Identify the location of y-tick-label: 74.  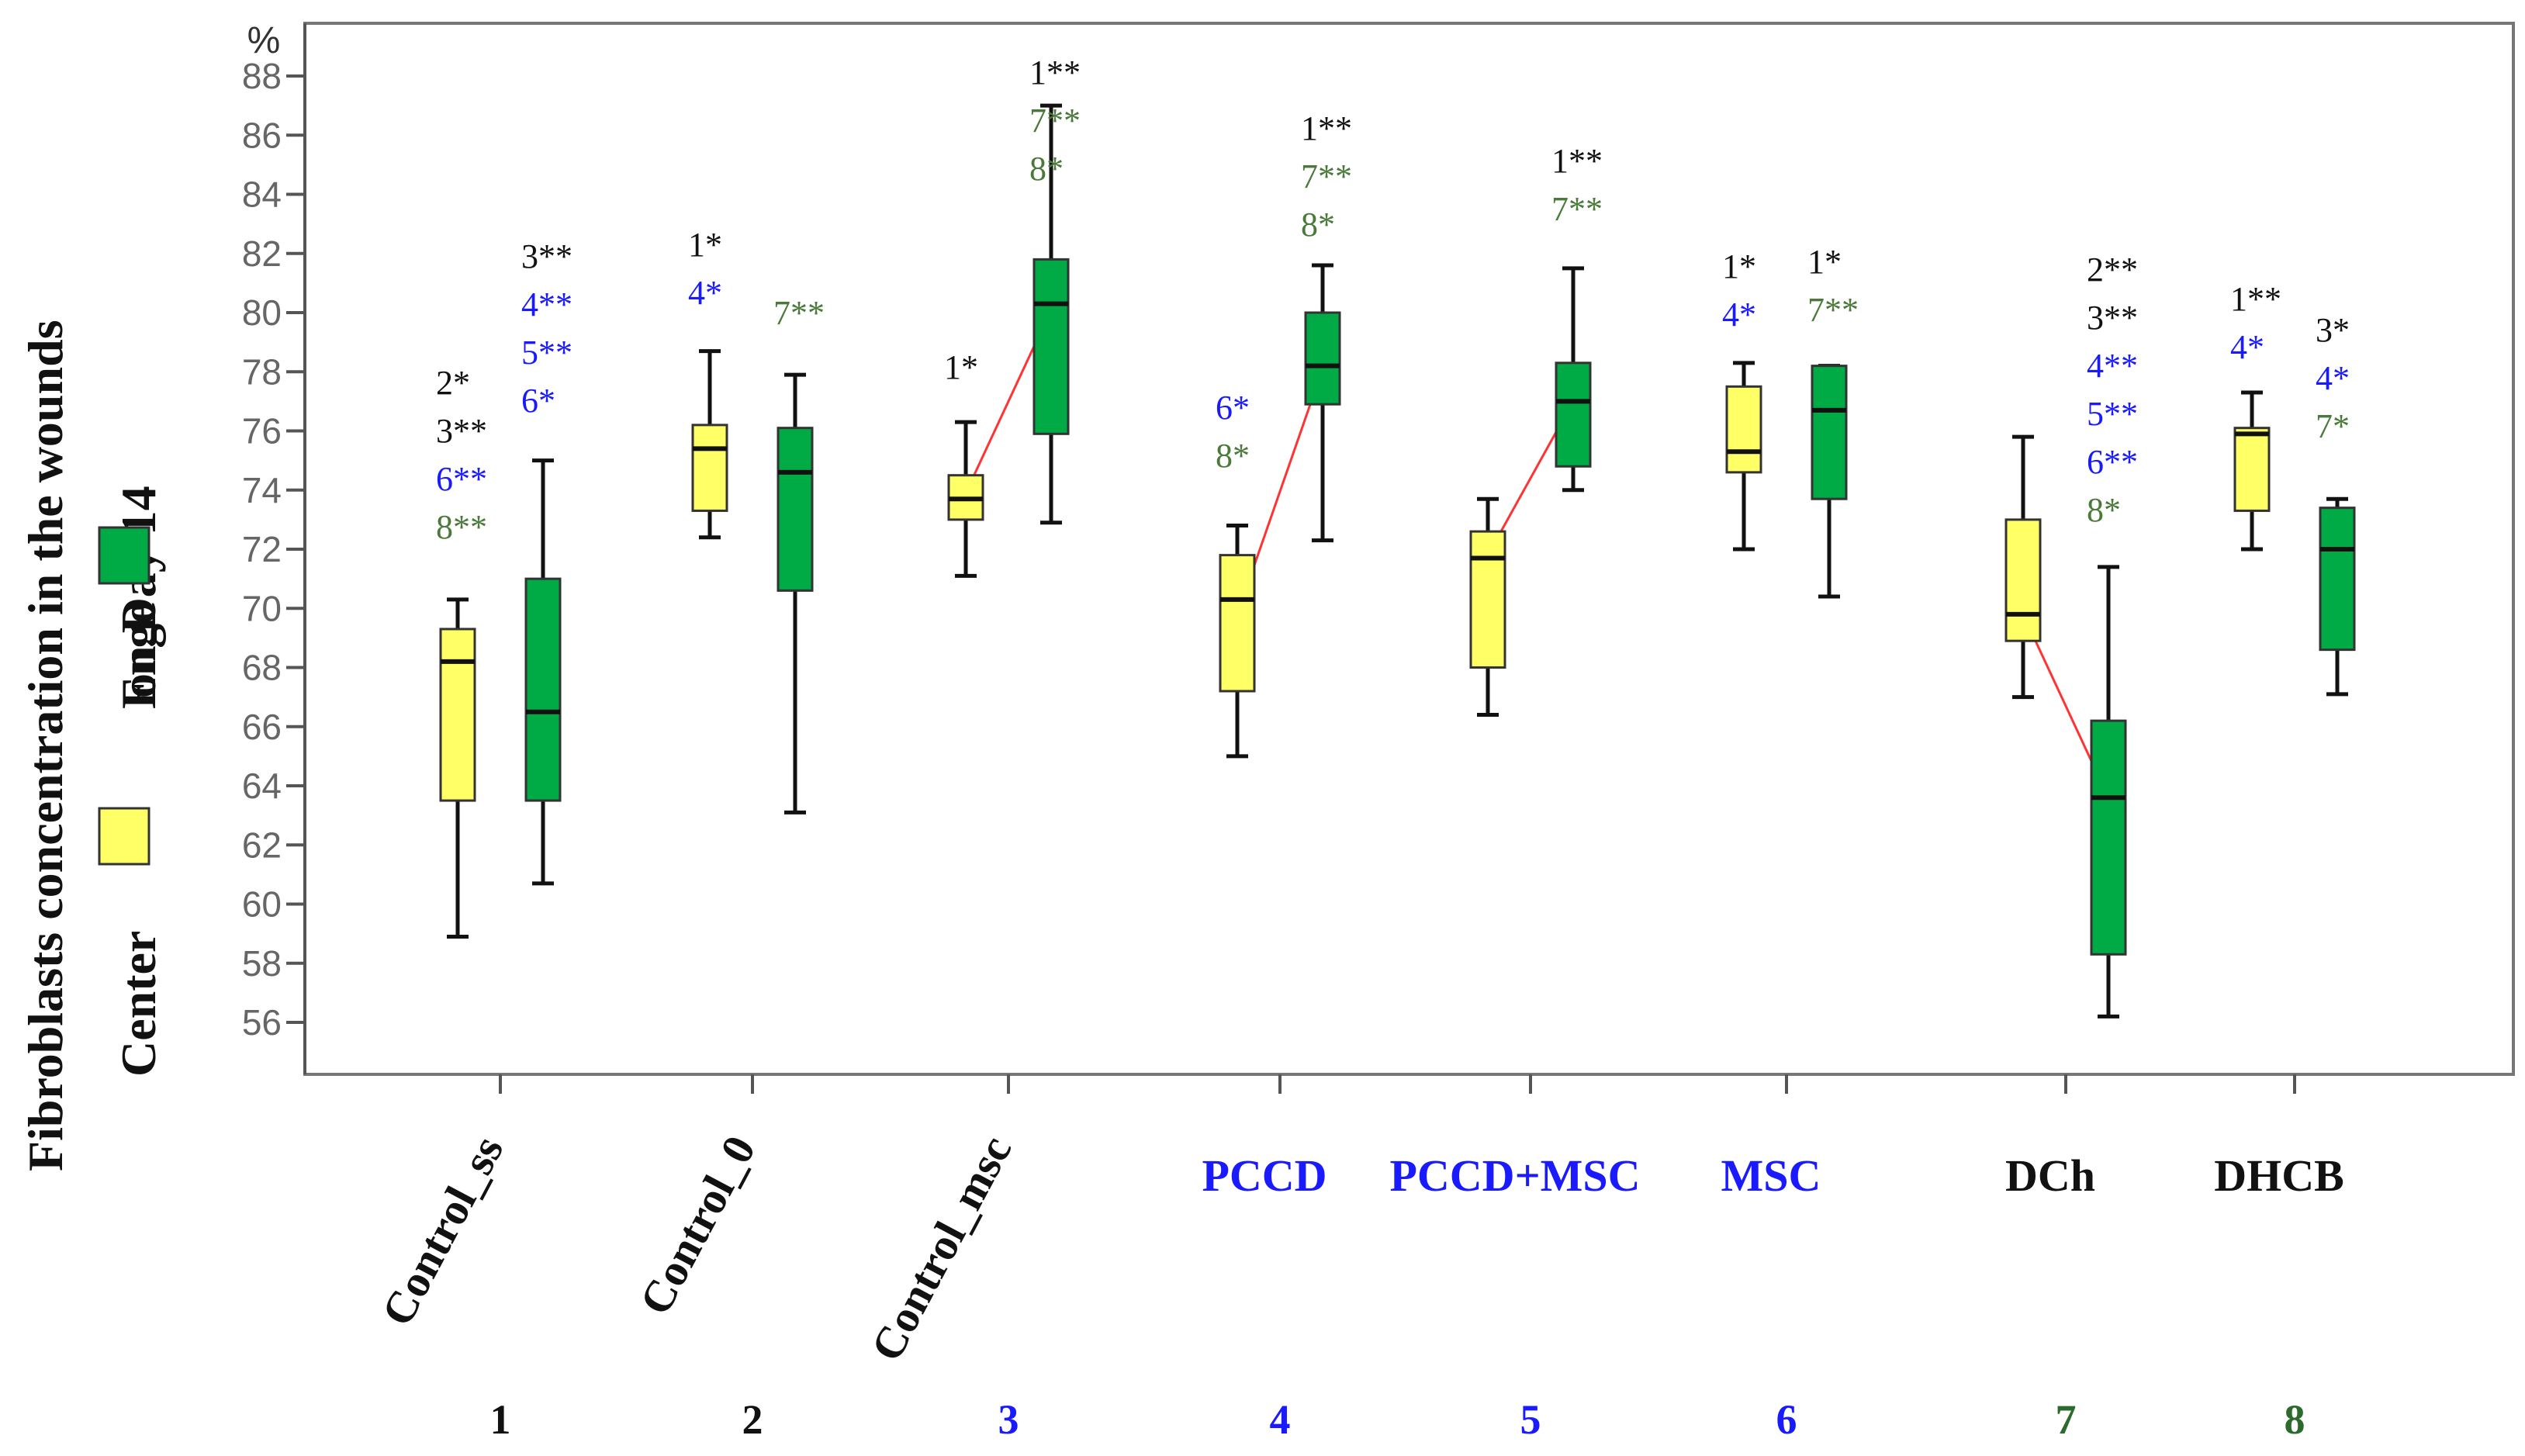
(262, 490).